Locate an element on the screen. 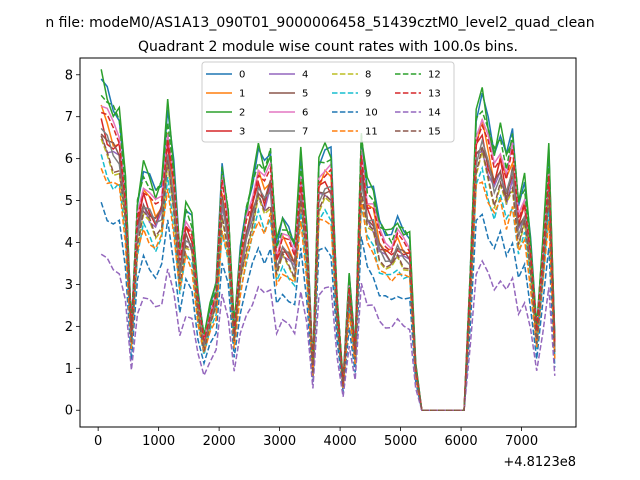 This screenshot has width=640, height=480. y-tick-label: 6 is located at coordinates (69, 159).